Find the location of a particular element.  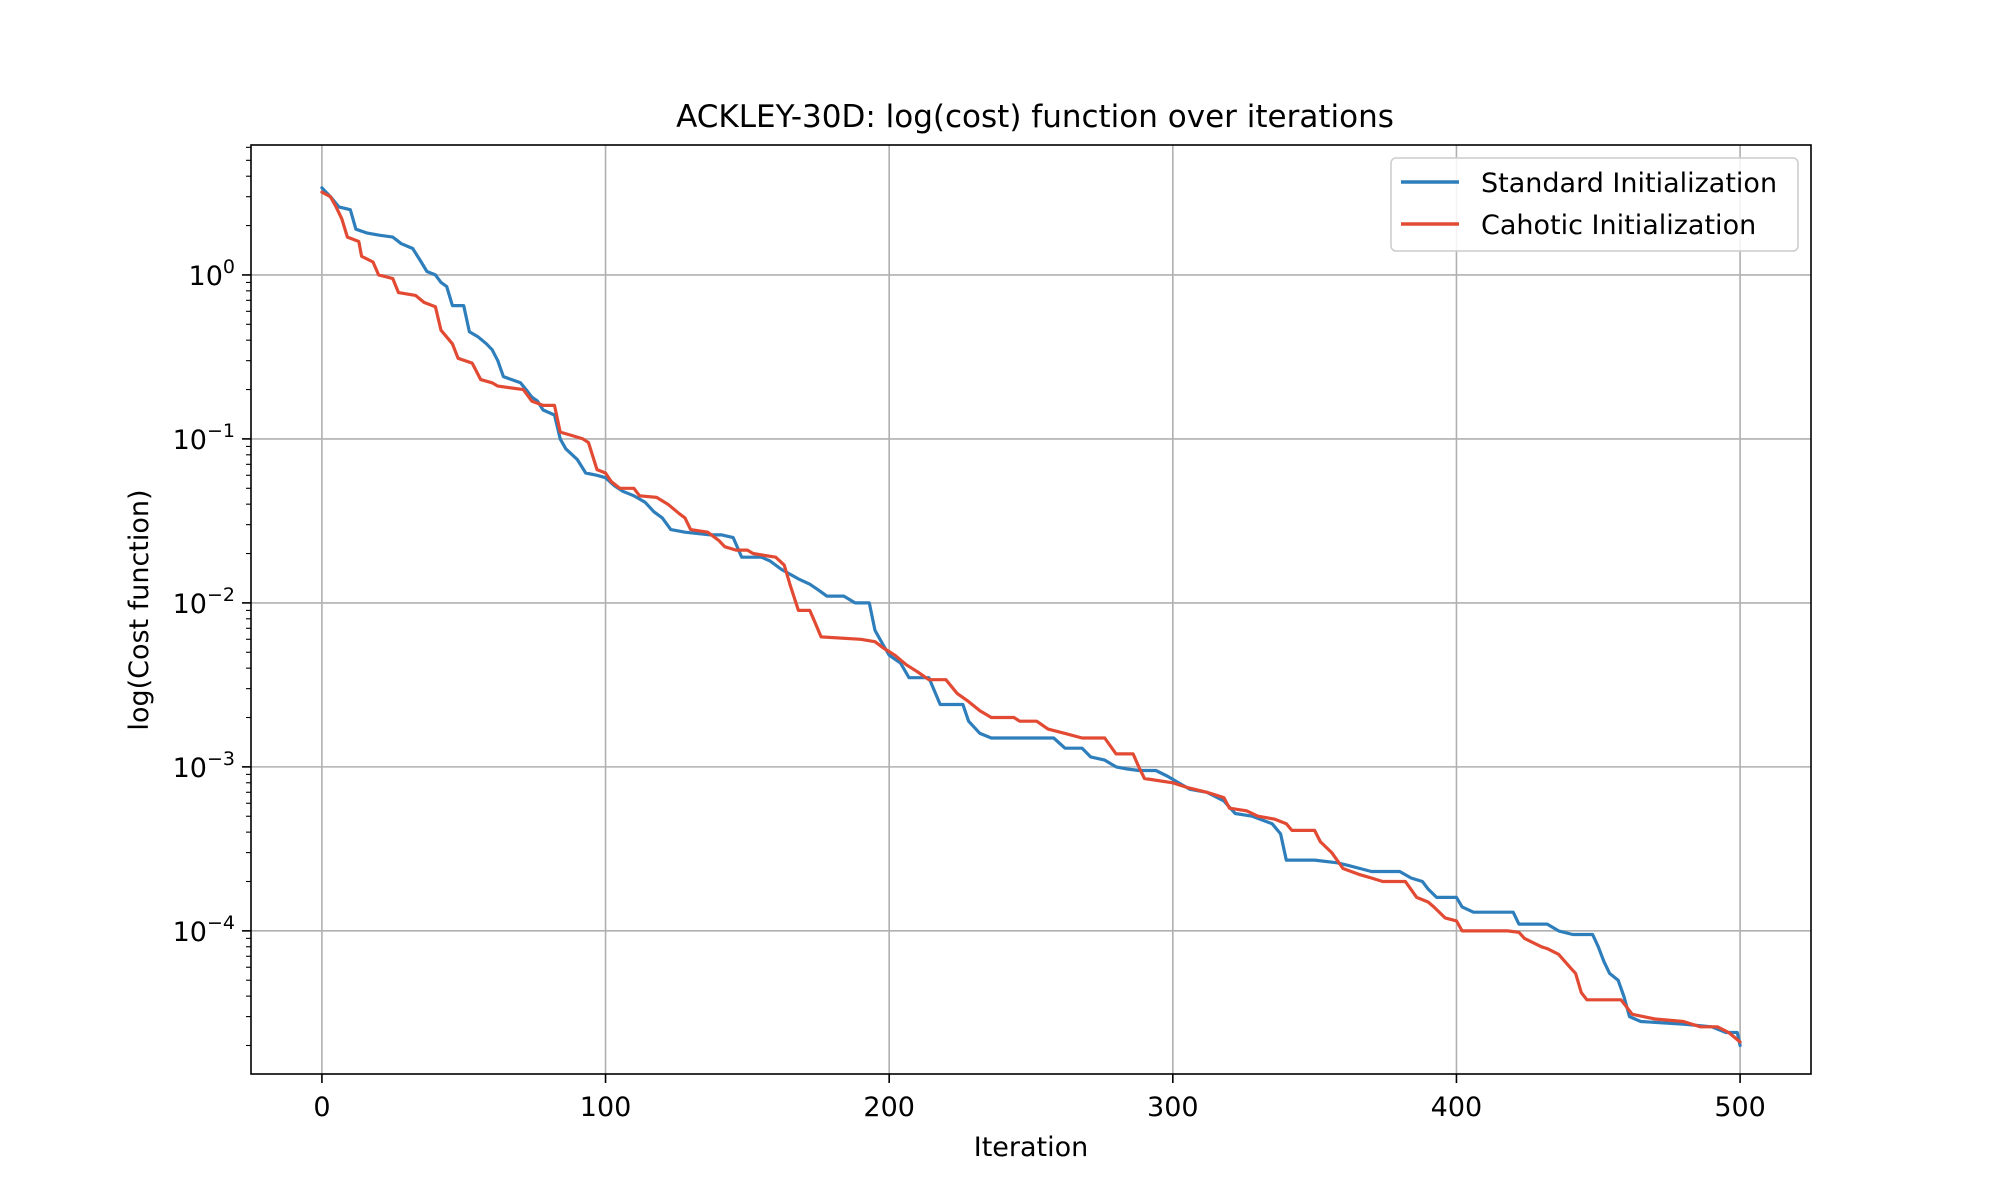

legend-label-chaotic: Cahotic Initialization is located at coordinates (1618, 225).